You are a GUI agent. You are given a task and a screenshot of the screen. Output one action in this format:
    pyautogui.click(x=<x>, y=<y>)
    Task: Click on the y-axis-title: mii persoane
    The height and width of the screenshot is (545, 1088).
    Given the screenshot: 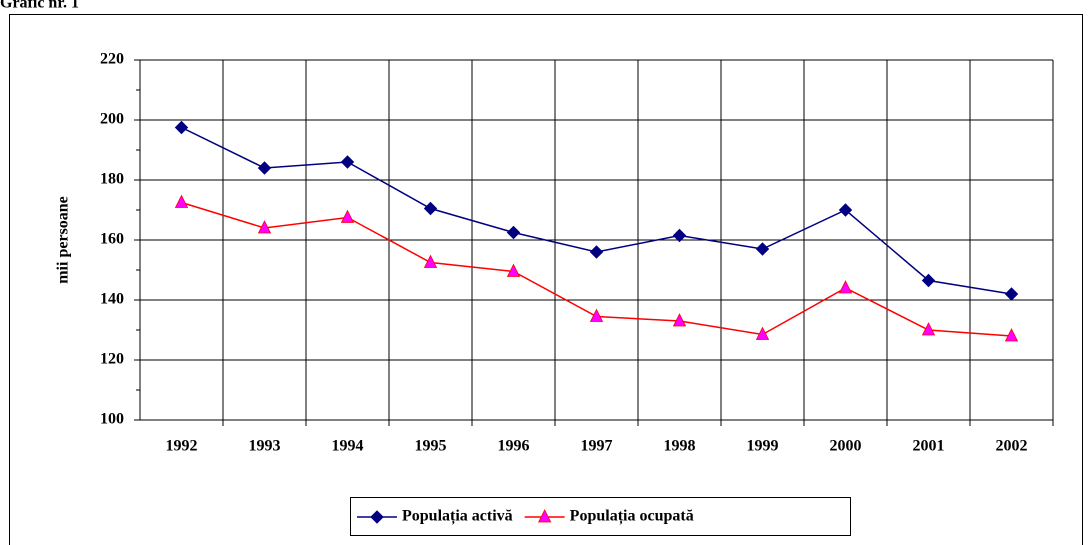 What is the action you would take?
    pyautogui.click(x=63, y=240)
    